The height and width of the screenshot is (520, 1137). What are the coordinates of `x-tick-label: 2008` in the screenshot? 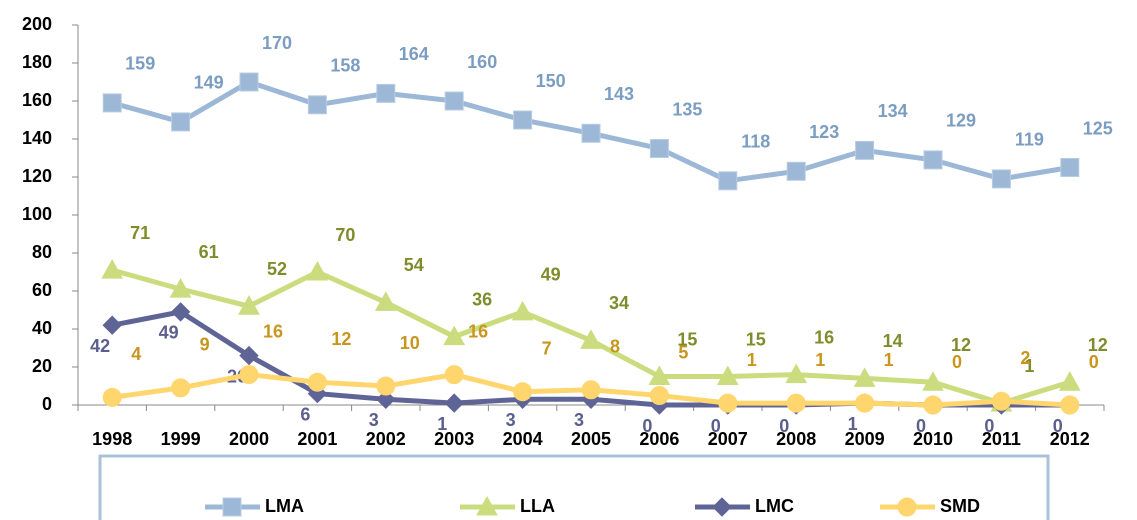 It's located at (796, 439).